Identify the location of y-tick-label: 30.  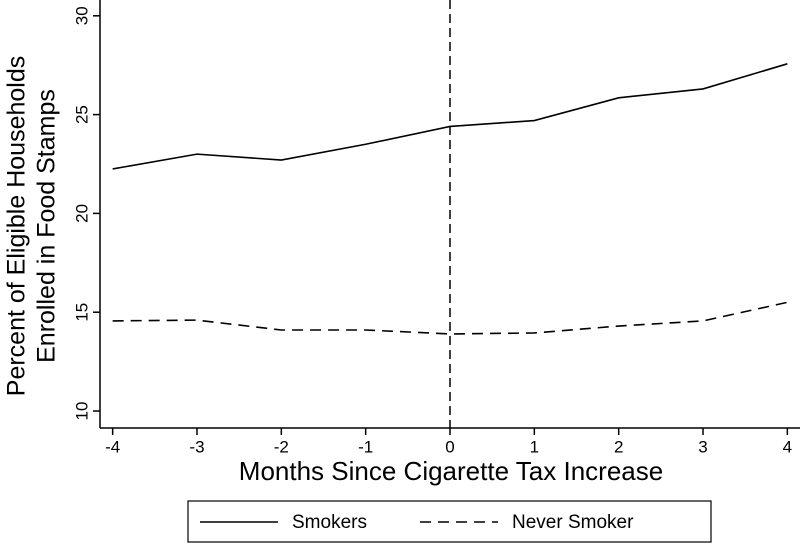
(81, 15).